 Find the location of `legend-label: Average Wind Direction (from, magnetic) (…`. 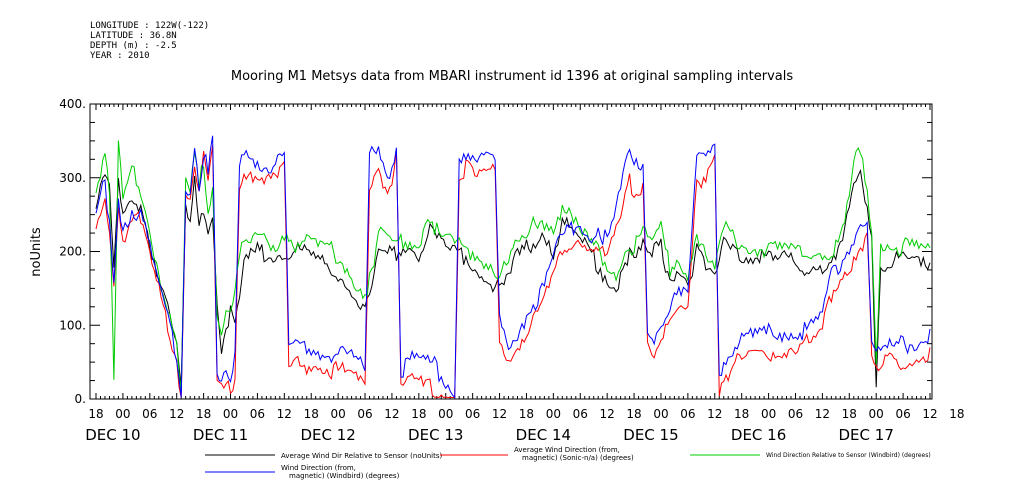

legend-label: Average Wind Direction (from, magnetic) (… is located at coordinates (574, 454).